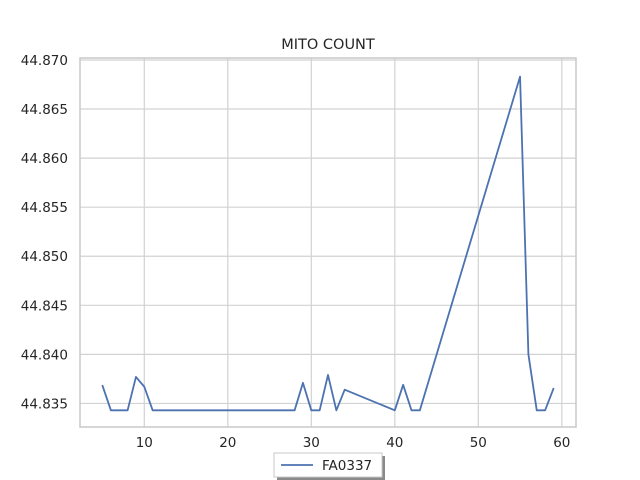 The image size is (640, 480). I want to click on x-tick-label: 20, so click(227, 443).